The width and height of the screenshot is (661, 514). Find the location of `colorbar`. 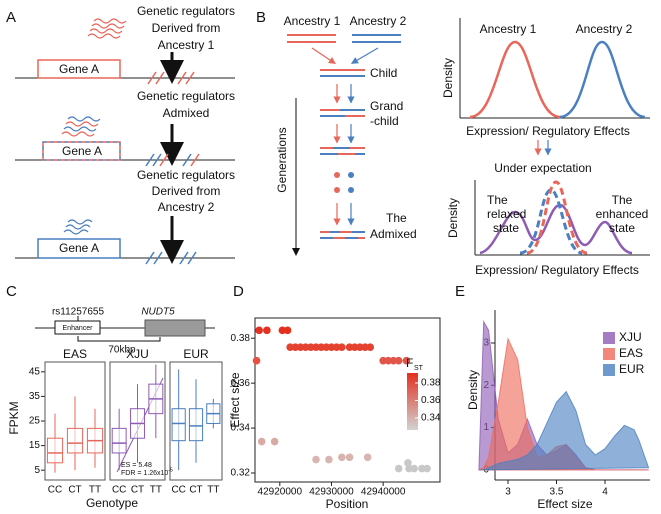

colorbar is located at coordinates (412, 401).